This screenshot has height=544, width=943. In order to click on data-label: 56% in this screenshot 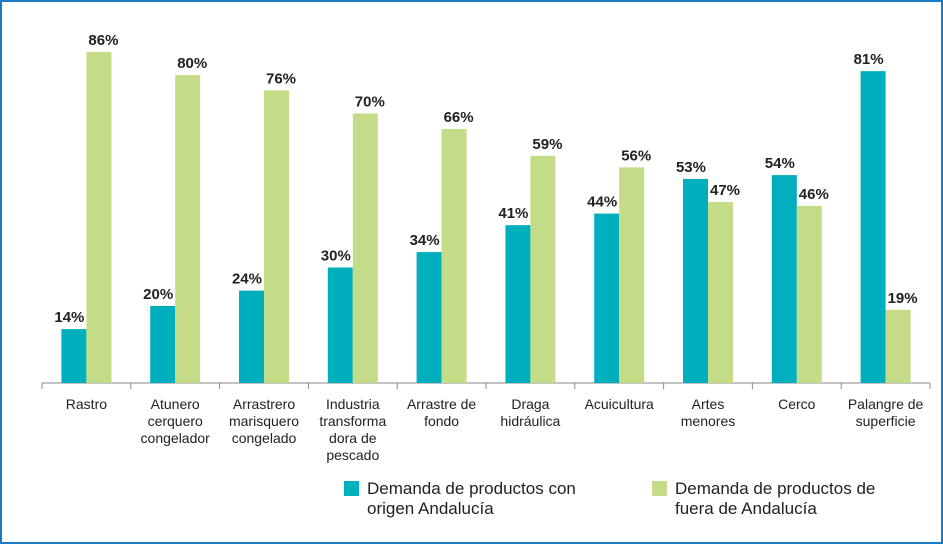, I will do `click(636, 155)`.